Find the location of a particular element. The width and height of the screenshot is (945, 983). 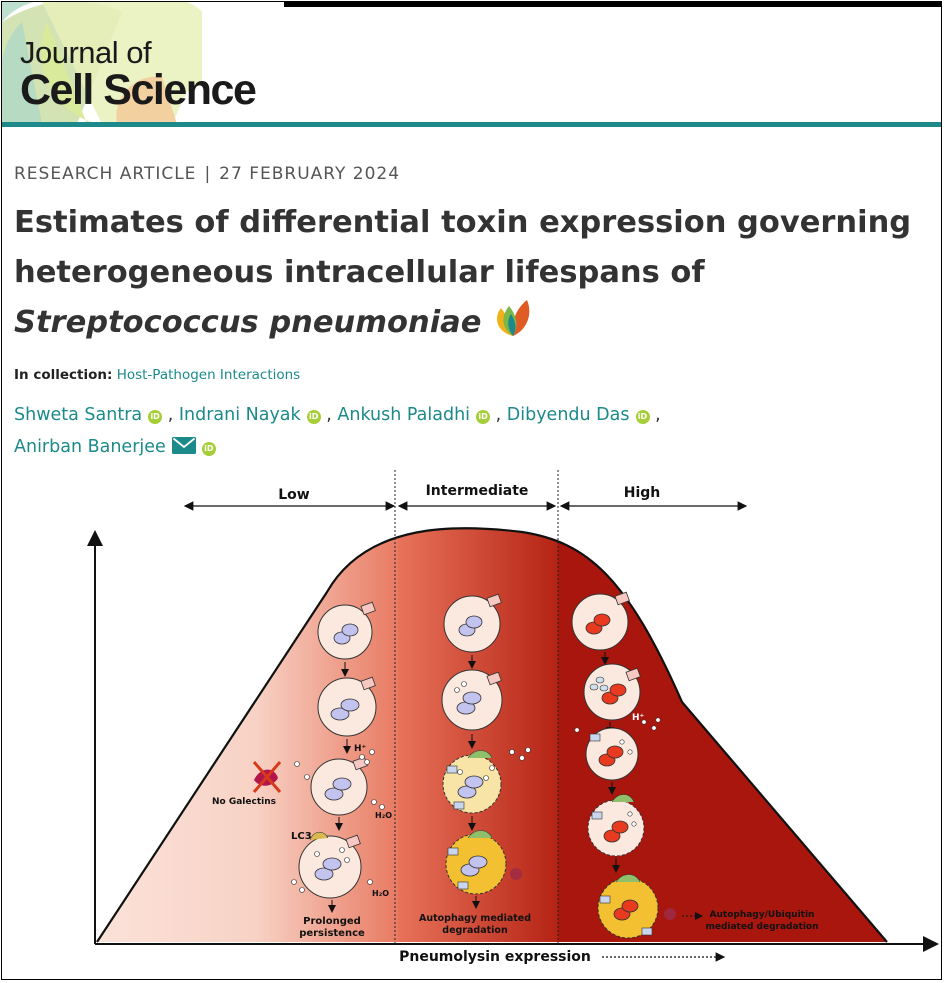

outcome-label-low: persistence is located at coordinates (332, 933).